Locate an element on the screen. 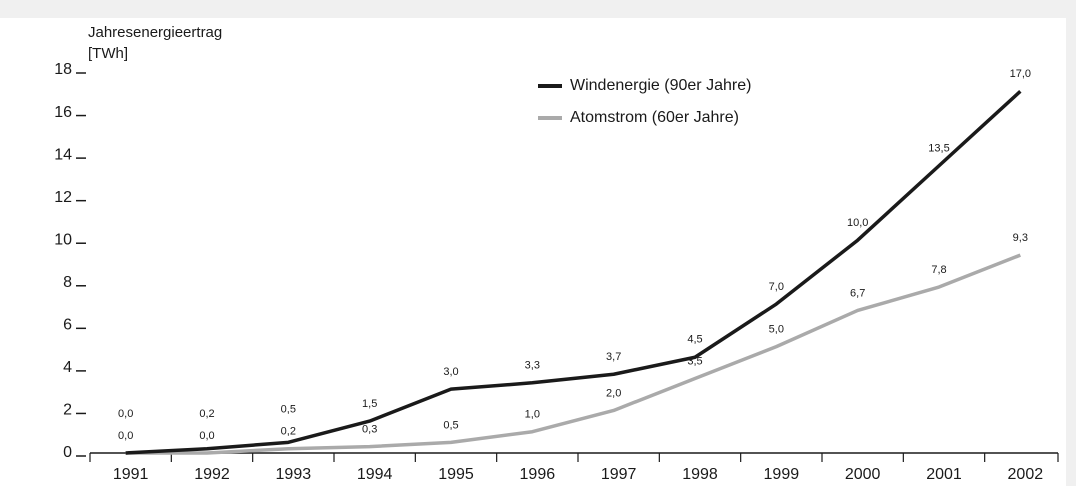 Image resolution: width=1076 pixels, height=486 pixels. y-tick-label: 14 is located at coordinates (63, 154).